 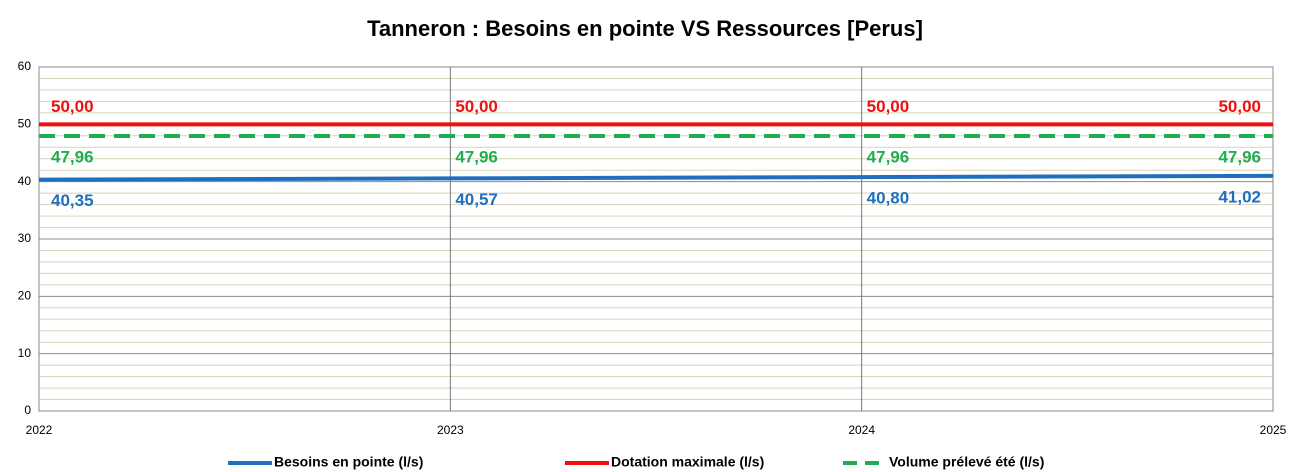 What do you see at coordinates (25, 66) in the screenshot?
I see `y-tick-label: 60` at bounding box center [25, 66].